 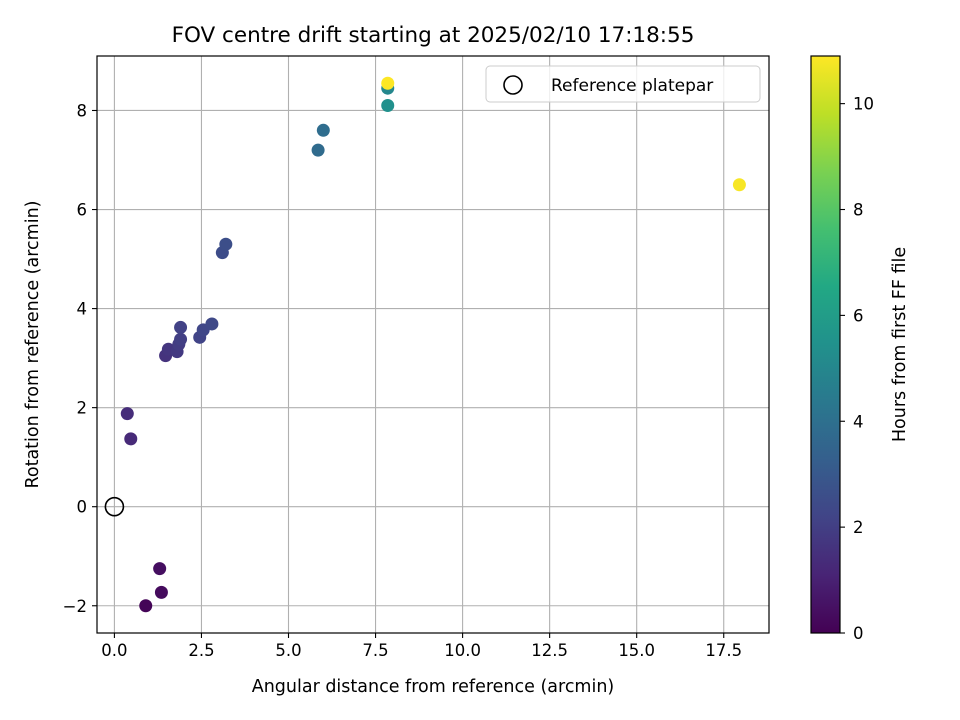 I want to click on legend-marker, so click(x=513, y=85).